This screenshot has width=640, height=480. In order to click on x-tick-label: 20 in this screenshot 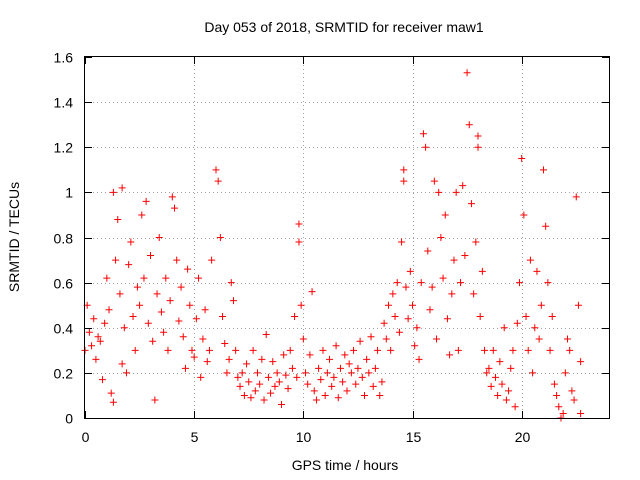, I will do `click(523, 437)`.